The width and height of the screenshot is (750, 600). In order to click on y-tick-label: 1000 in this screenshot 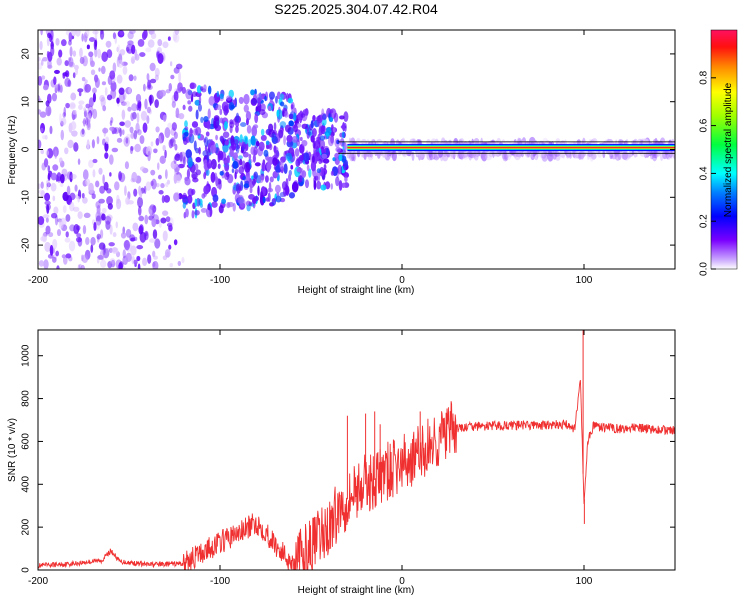, I will do `click(26, 355)`.